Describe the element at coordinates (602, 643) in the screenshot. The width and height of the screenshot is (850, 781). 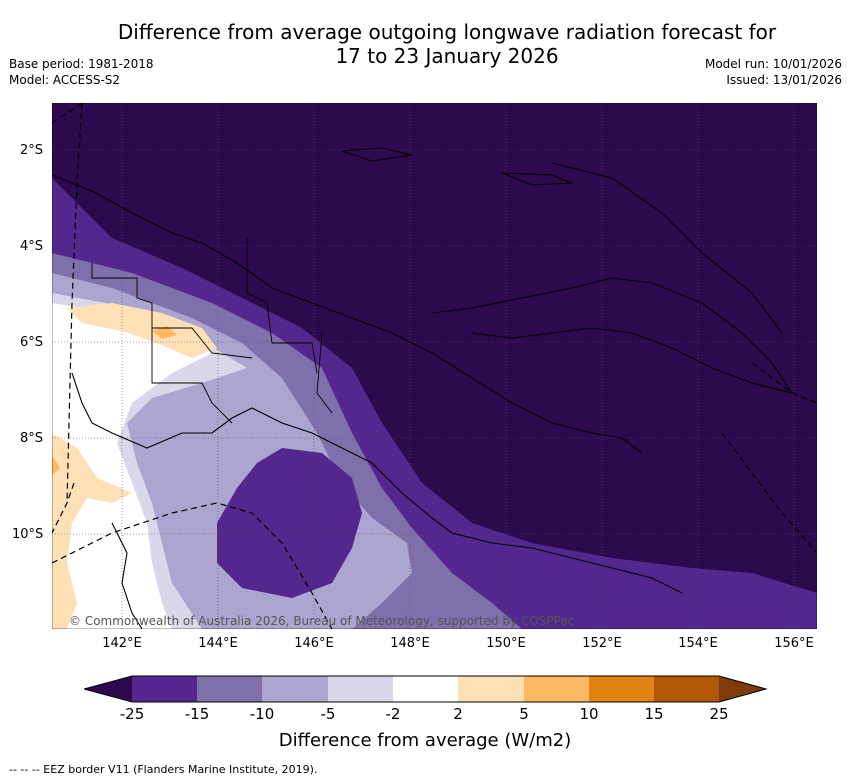
I see `lon-label-152e: 152°E` at that location.